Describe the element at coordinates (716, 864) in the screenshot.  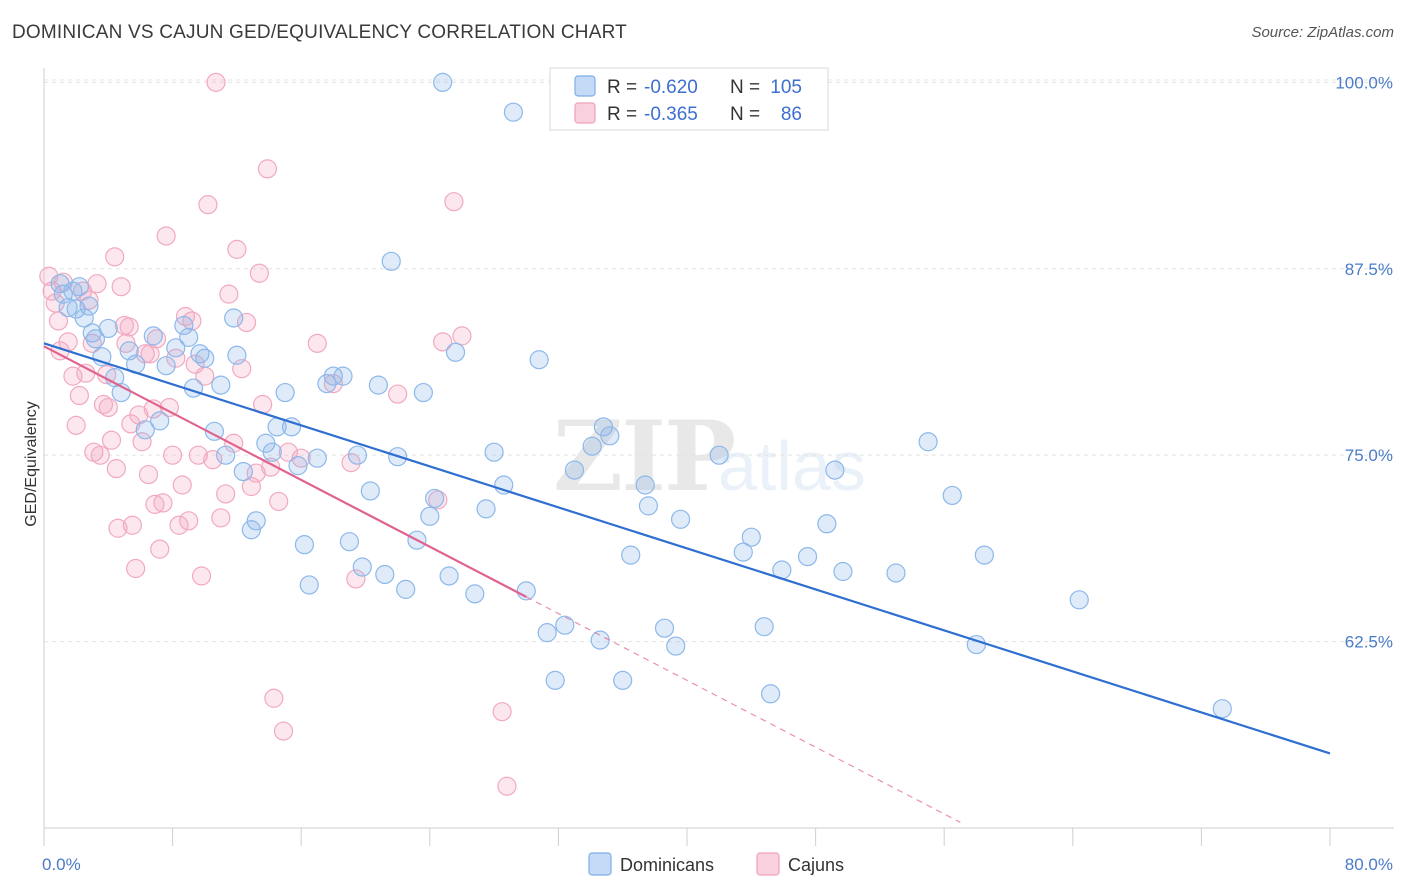
I see `bottom-legend: Dominicans Cajuns` at that location.